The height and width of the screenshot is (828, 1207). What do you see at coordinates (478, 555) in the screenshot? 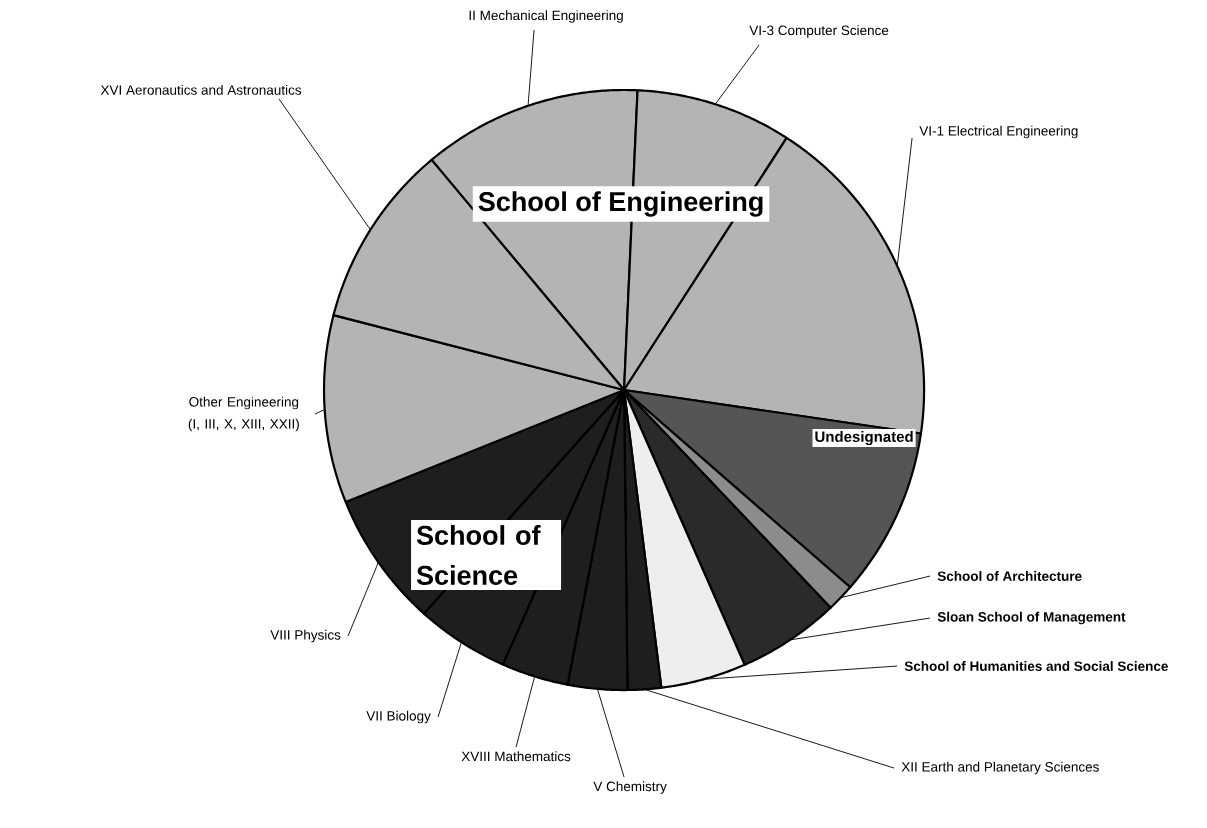
I see `text: School of Science` at bounding box center [478, 555].